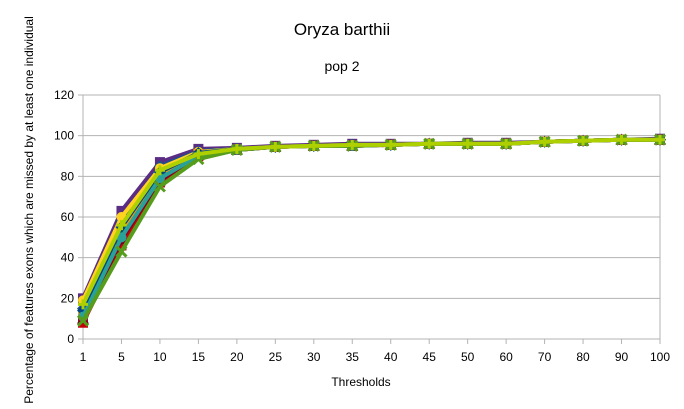 Image resolution: width=684 pixels, height=409 pixels. Describe the element at coordinates (314, 357) in the screenshot. I see `x-tick-label: 30` at that location.